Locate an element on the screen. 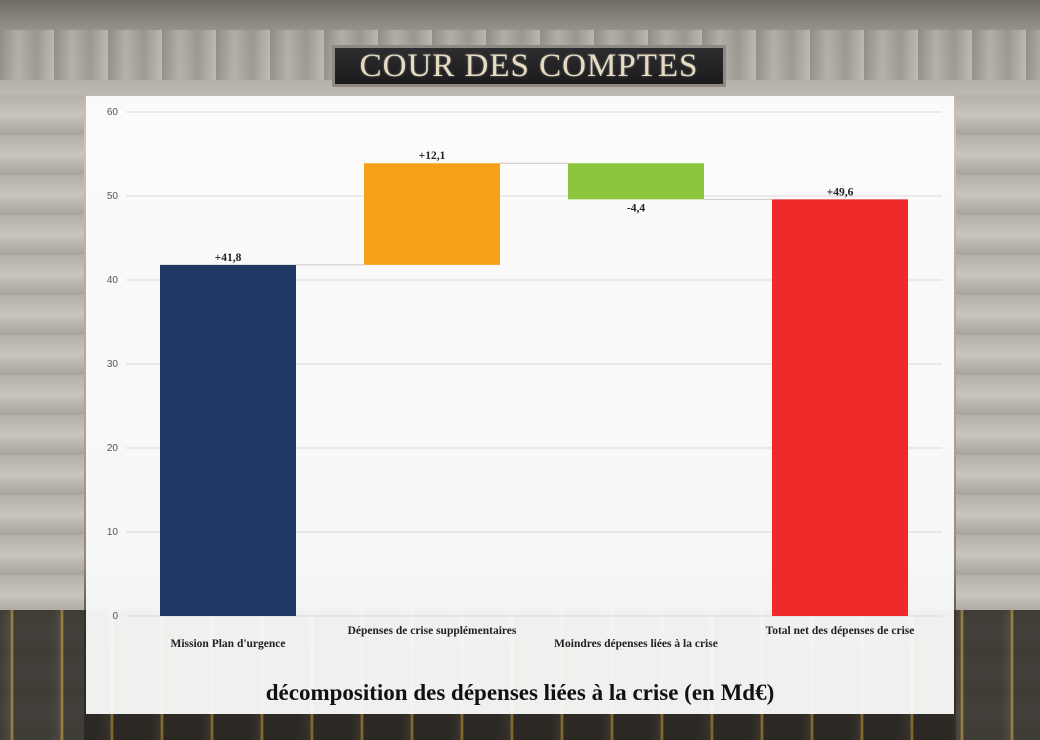 The height and width of the screenshot is (740, 1040). data-label-1: +41,8 is located at coordinates (228, 258).